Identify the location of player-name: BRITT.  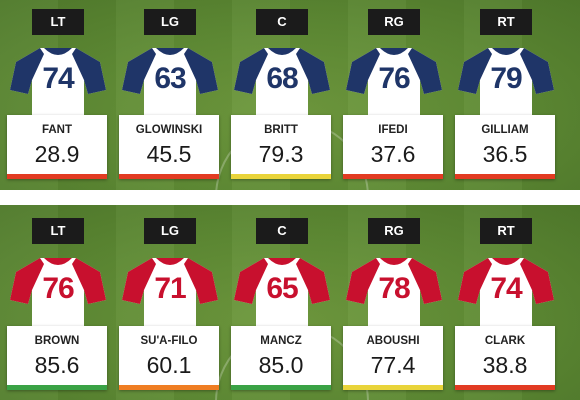
(281, 130).